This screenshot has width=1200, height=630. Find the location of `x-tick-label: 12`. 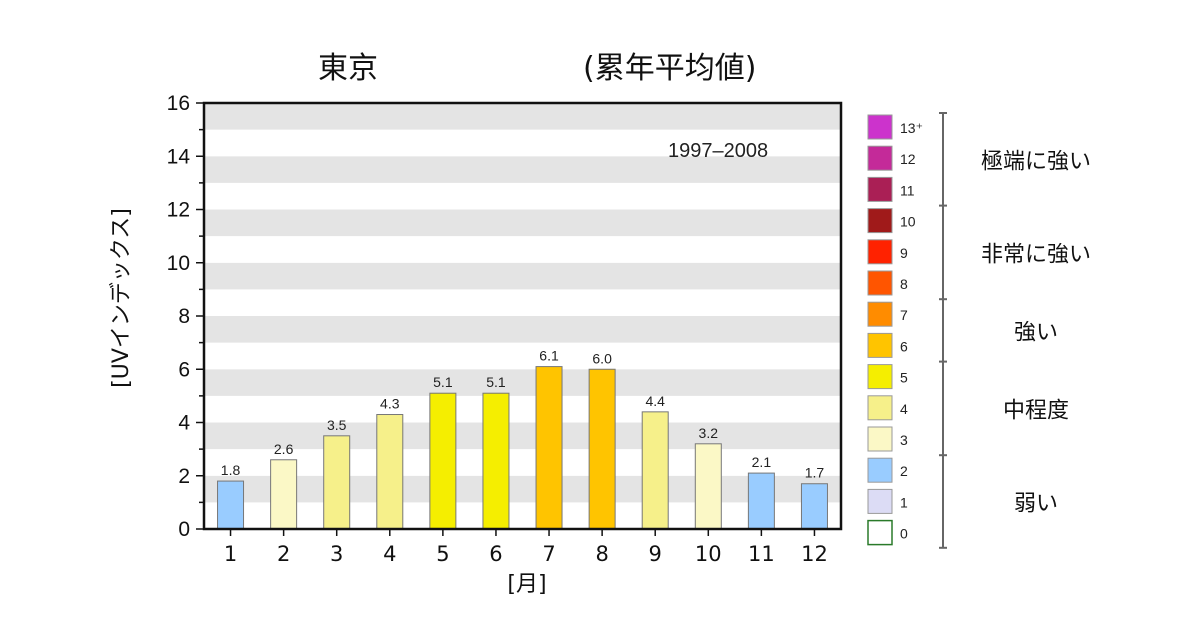

x-tick-label: 12 is located at coordinates (814, 554).